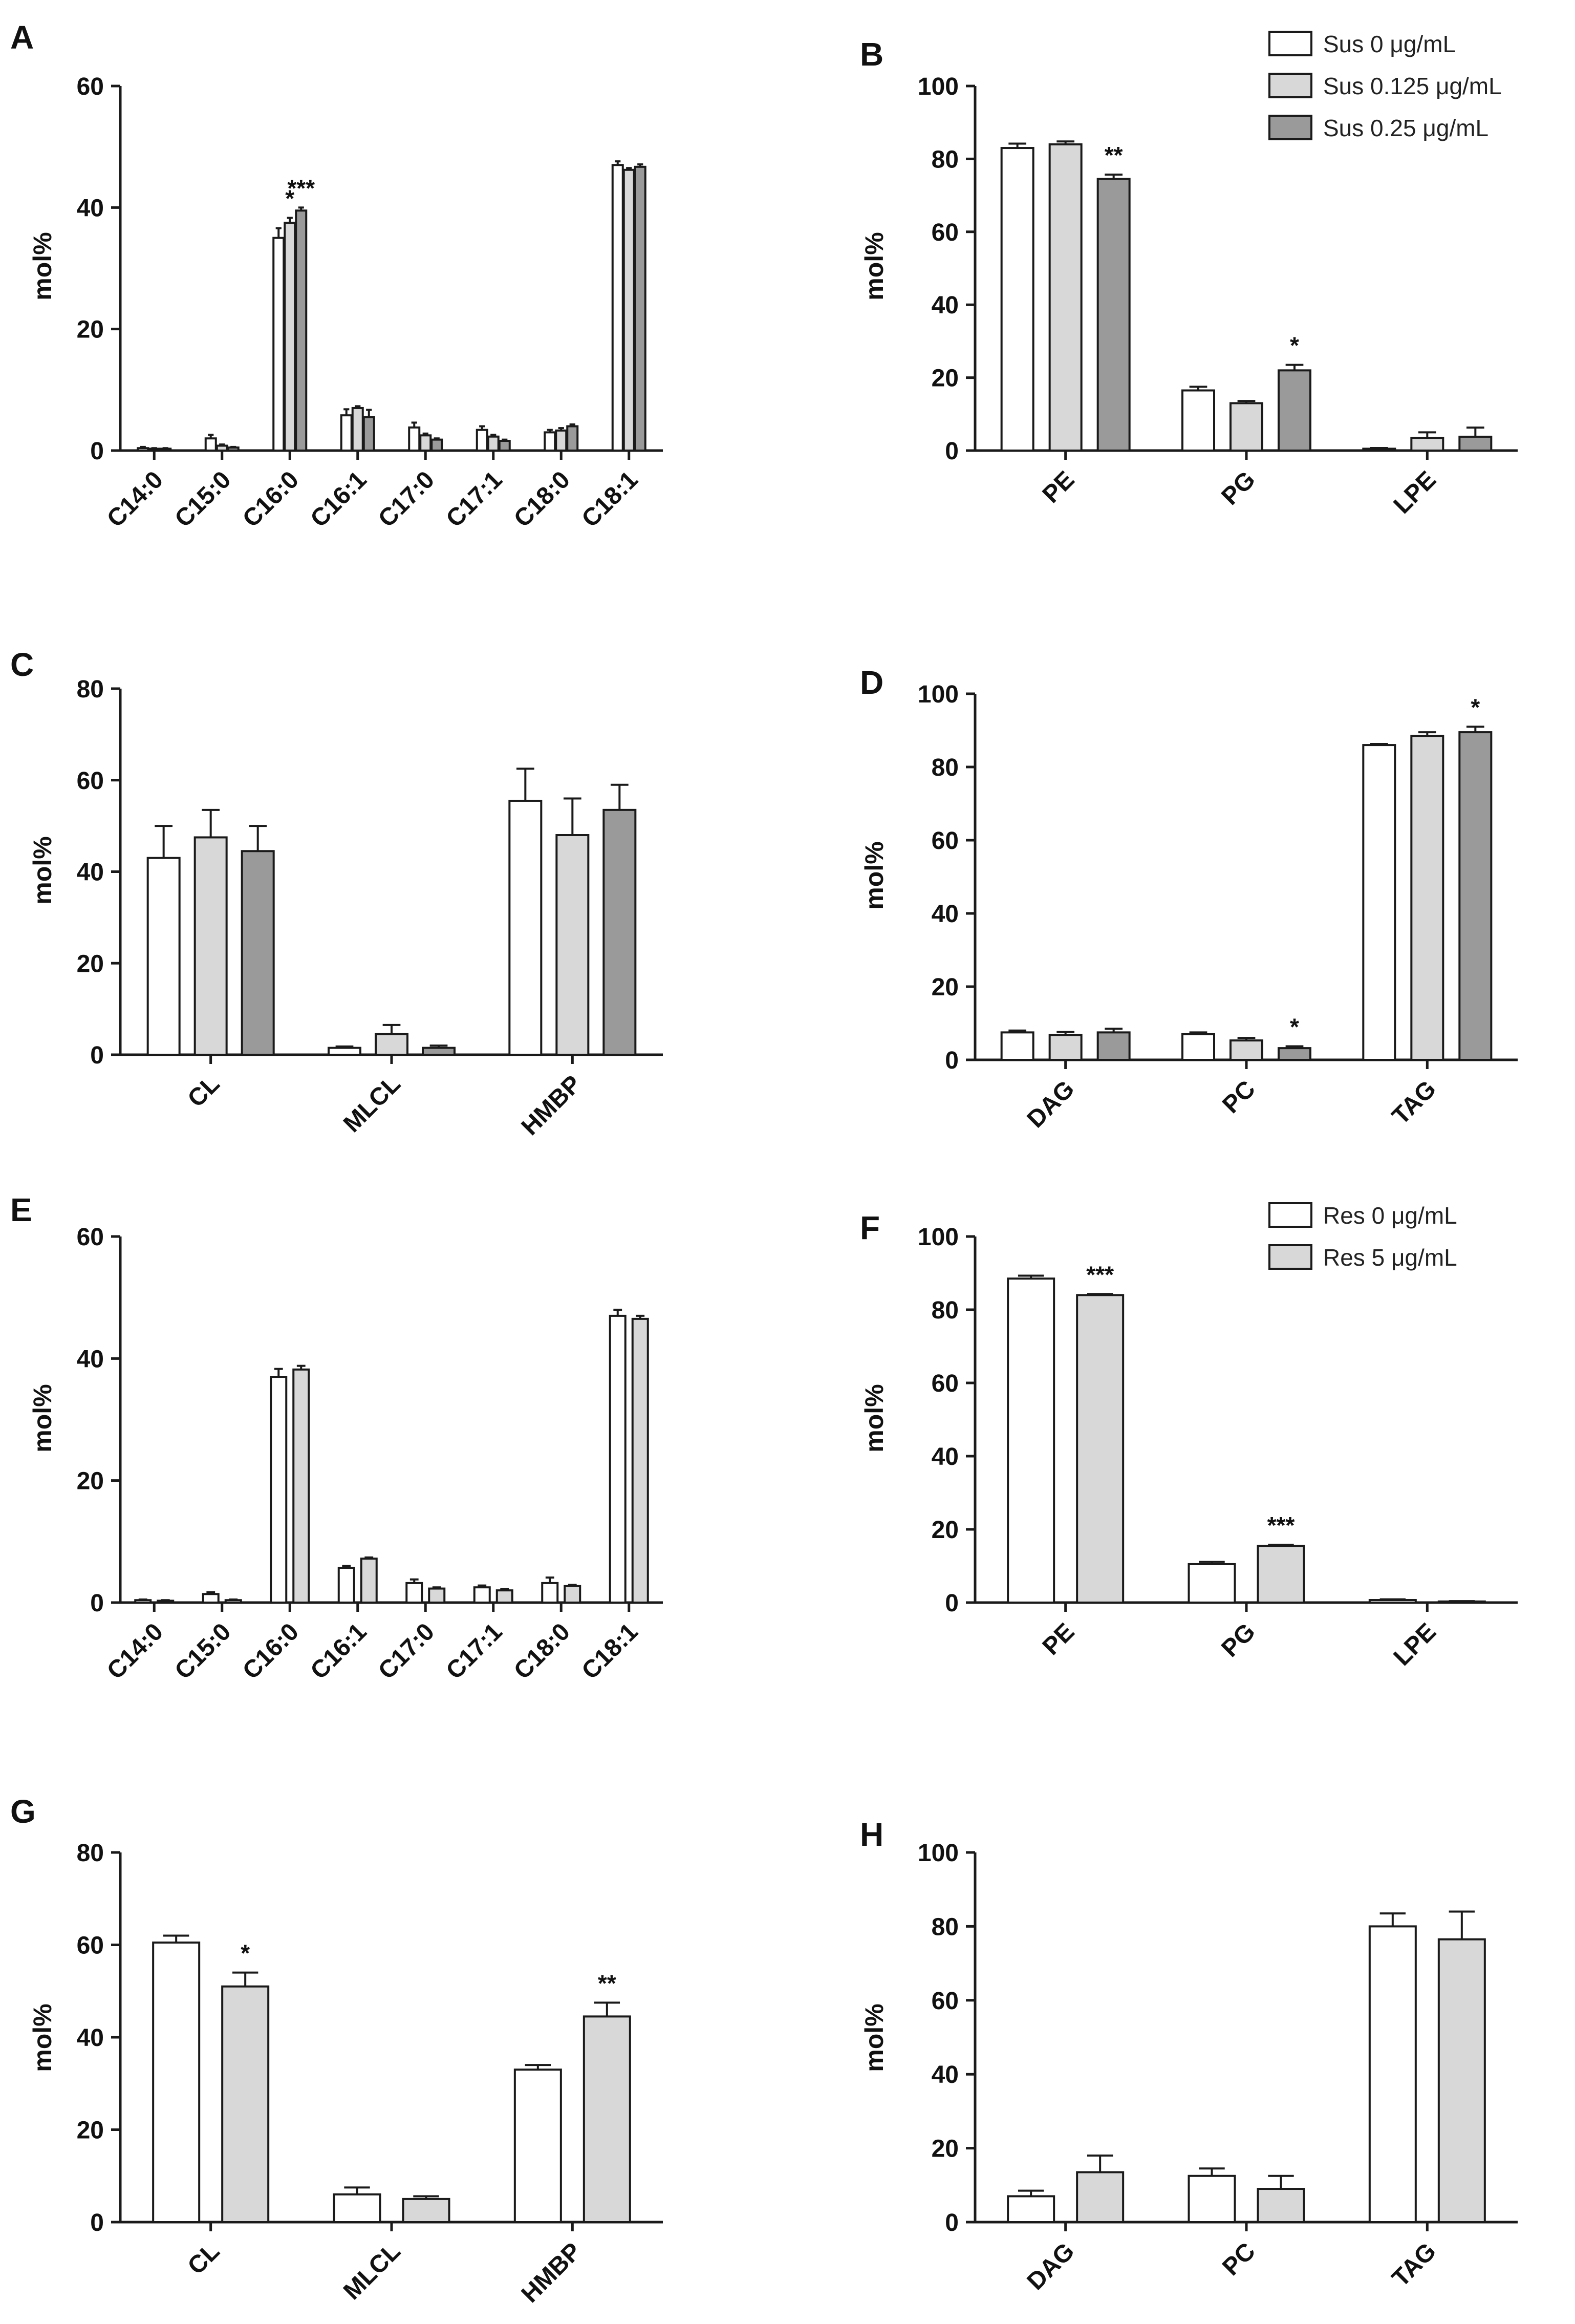  What do you see at coordinates (204, 2258) in the screenshot?
I see `x-category-label: CL` at bounding box center [204, 2258].